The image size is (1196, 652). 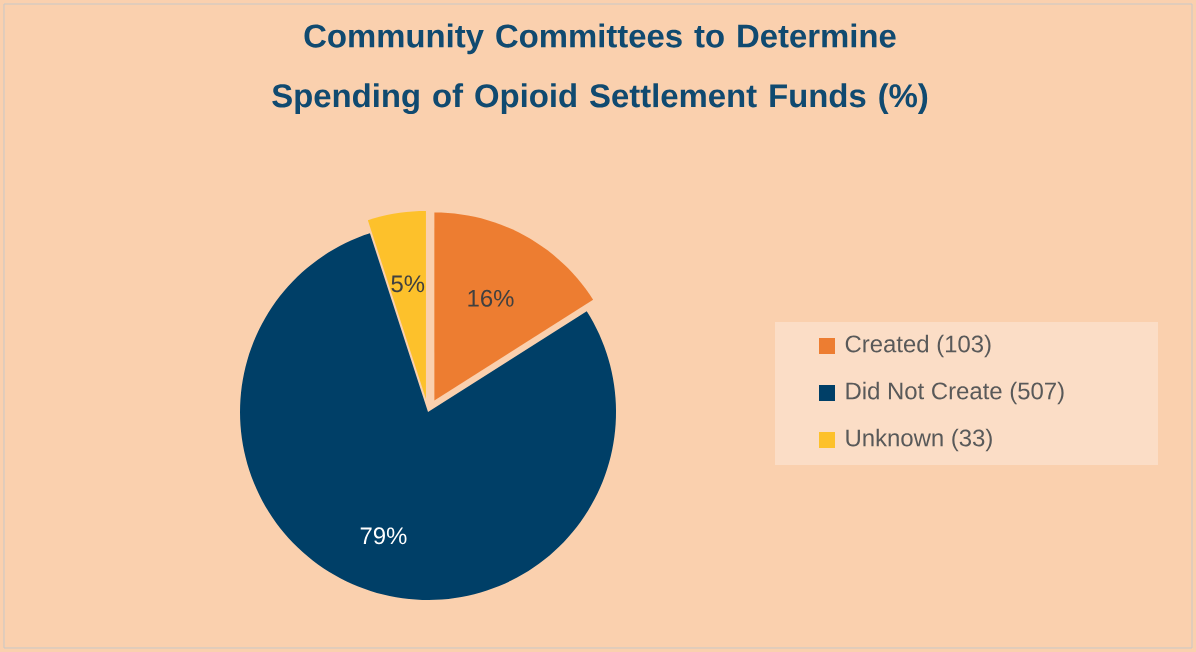 I want to click on data-label: 79%, so click(x=383, y=536).